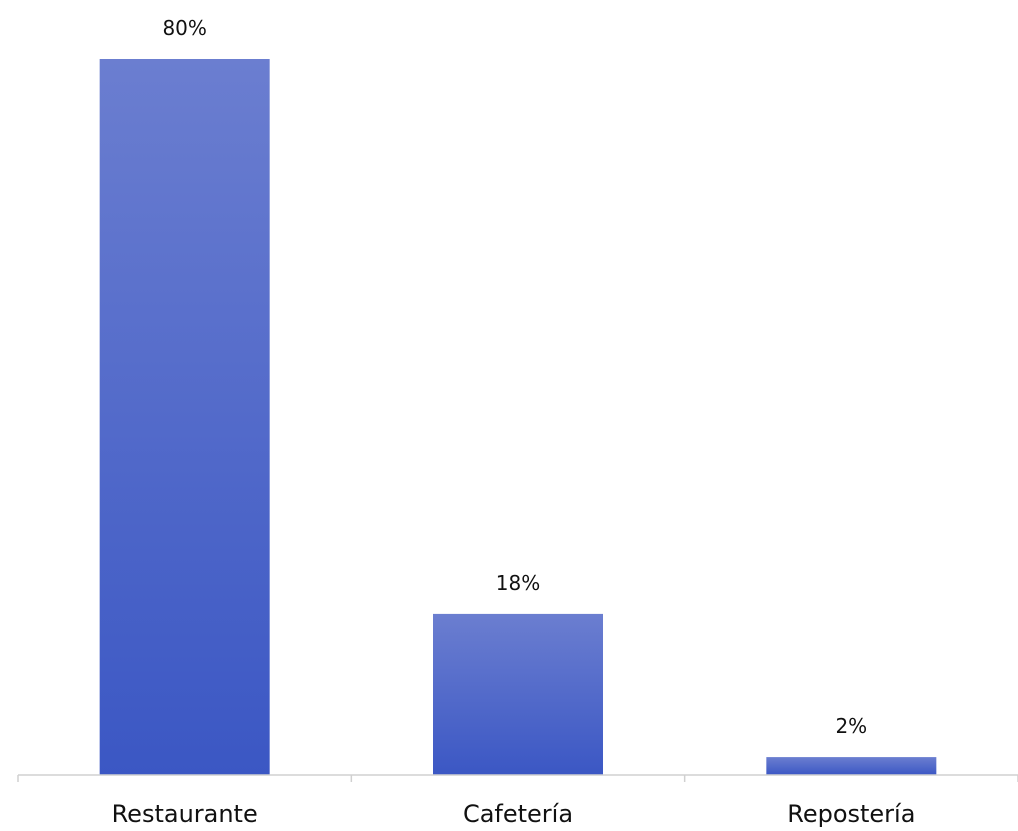 Image resolution: width=1018 pixels, height=831 pixels. I want to click on x-tick-label: Repostería, so click(851, 814).